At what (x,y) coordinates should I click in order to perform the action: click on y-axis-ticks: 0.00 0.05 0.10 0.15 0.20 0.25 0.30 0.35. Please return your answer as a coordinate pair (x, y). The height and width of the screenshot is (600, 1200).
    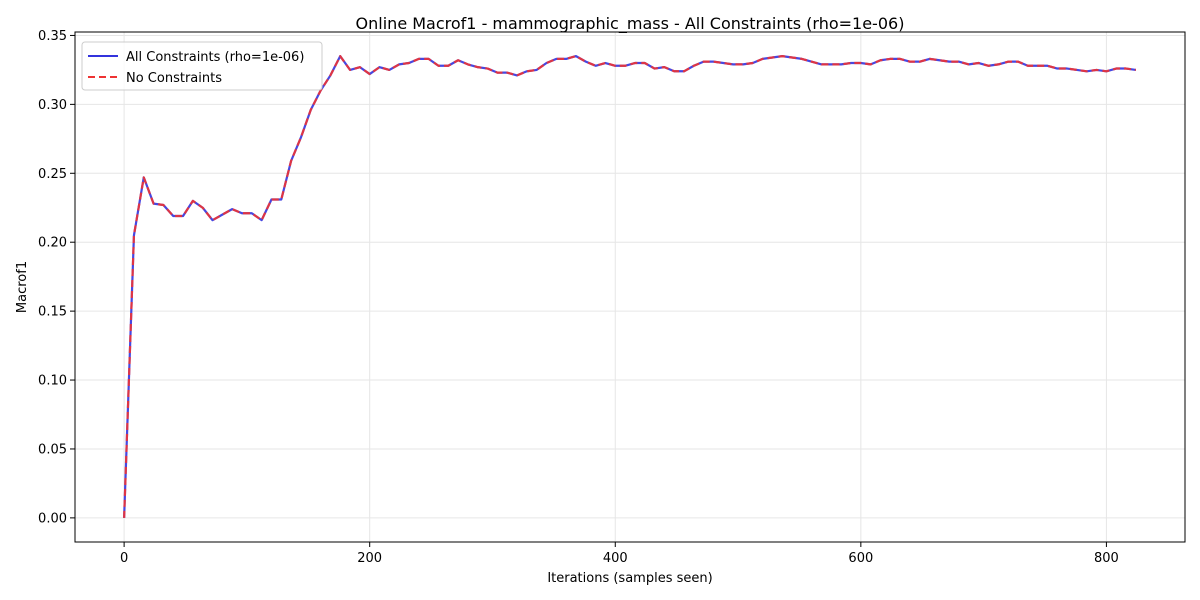
    Looking at the image, I should click on (56, 277).